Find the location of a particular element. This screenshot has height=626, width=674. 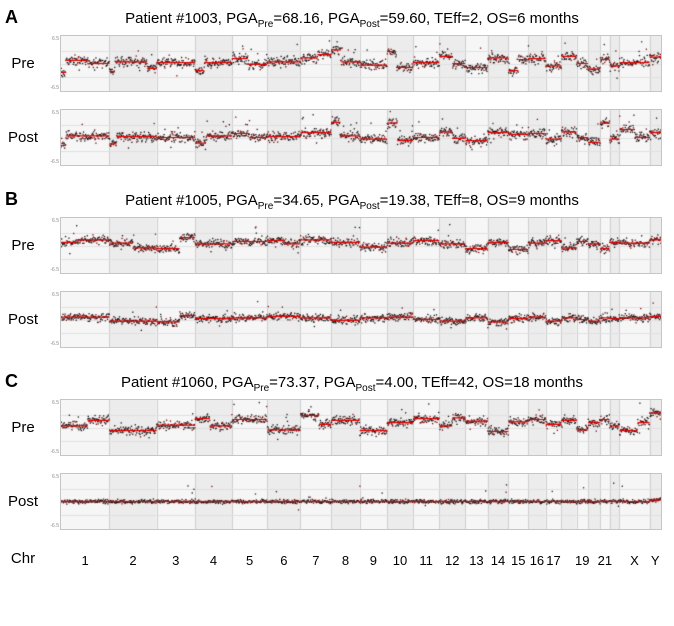

genome-plot-A-post is located at coordinates (361, 137).